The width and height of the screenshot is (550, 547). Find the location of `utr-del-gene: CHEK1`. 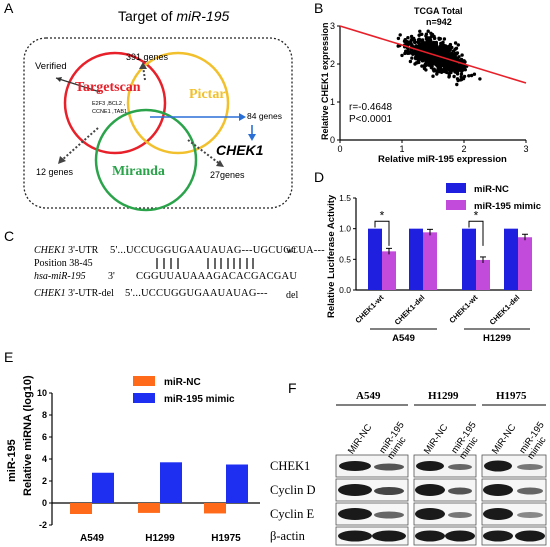

utr-del-gene: CHEK1 is located at coordinates (50, 293).